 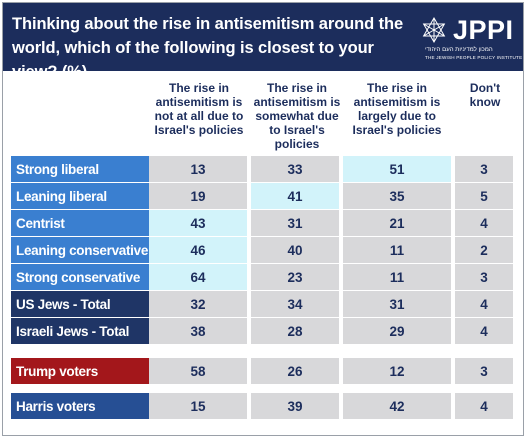 What do you see at coordinates (295, 331) in the screenshot?
I see `table-cell: 28` at bounding box center [295, 331].